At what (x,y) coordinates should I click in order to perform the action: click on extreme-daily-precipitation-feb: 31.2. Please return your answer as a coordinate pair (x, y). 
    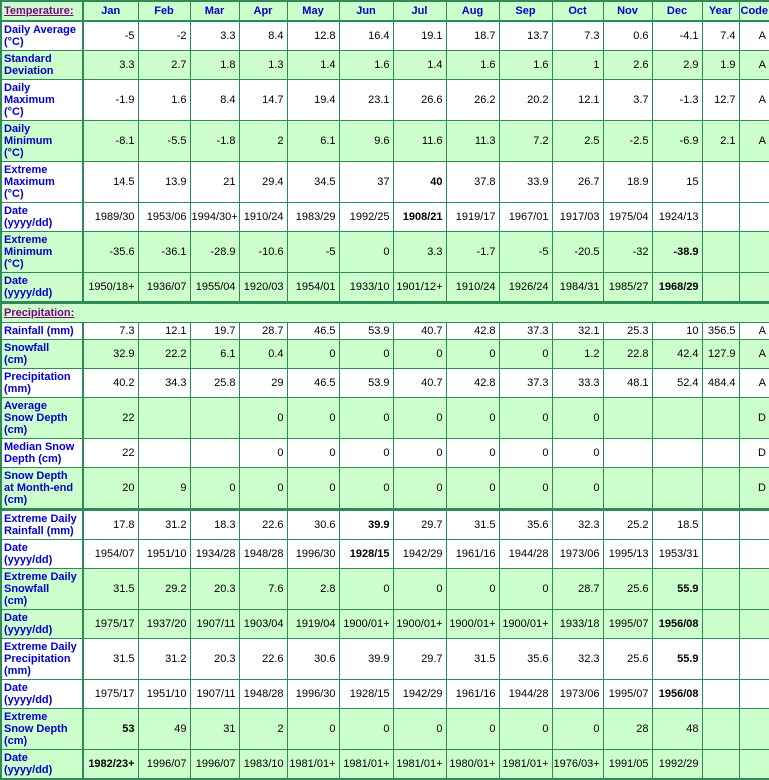
    Looking at the image, I should click on (164, 659).